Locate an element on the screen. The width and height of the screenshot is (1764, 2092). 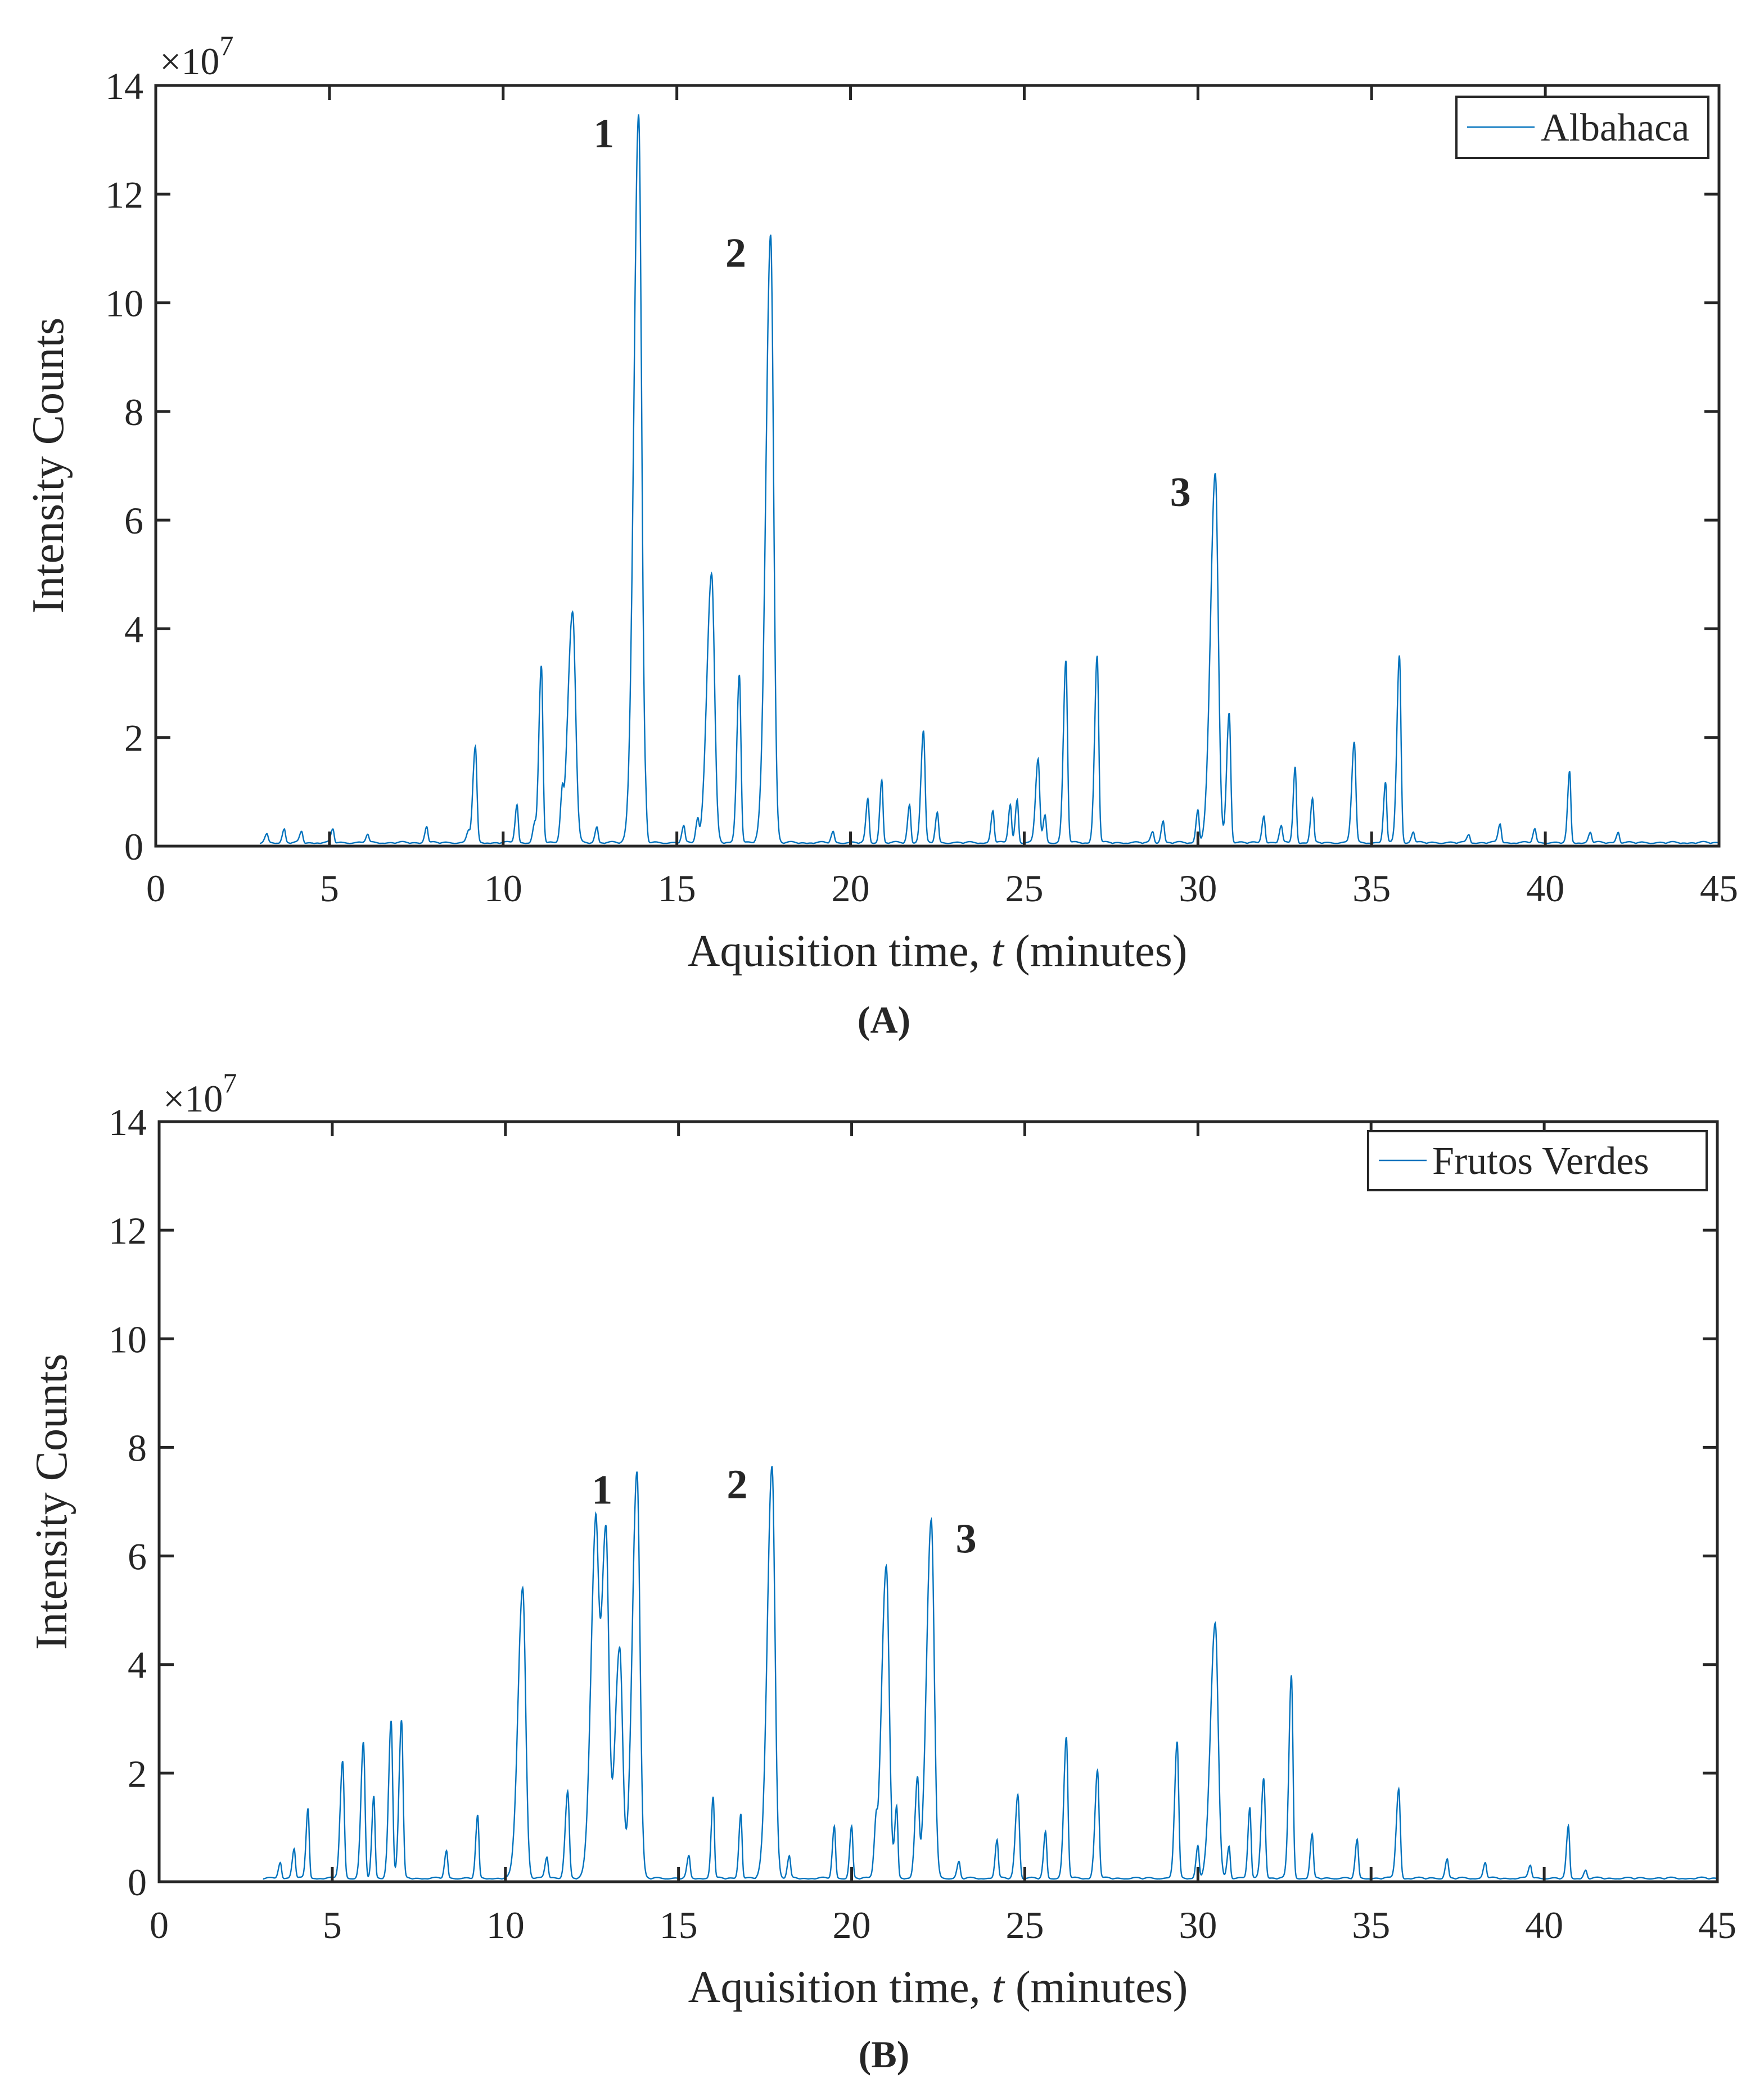
panel-label-a: (A) is located at coordinates (884, 1019).